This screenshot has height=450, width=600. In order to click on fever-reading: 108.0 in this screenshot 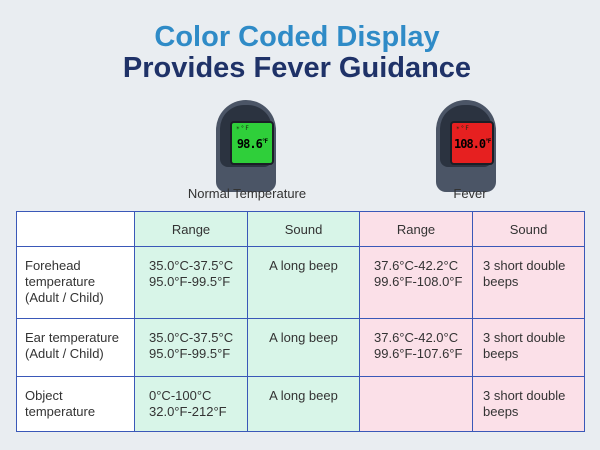, I will do `click(470, 144)`.